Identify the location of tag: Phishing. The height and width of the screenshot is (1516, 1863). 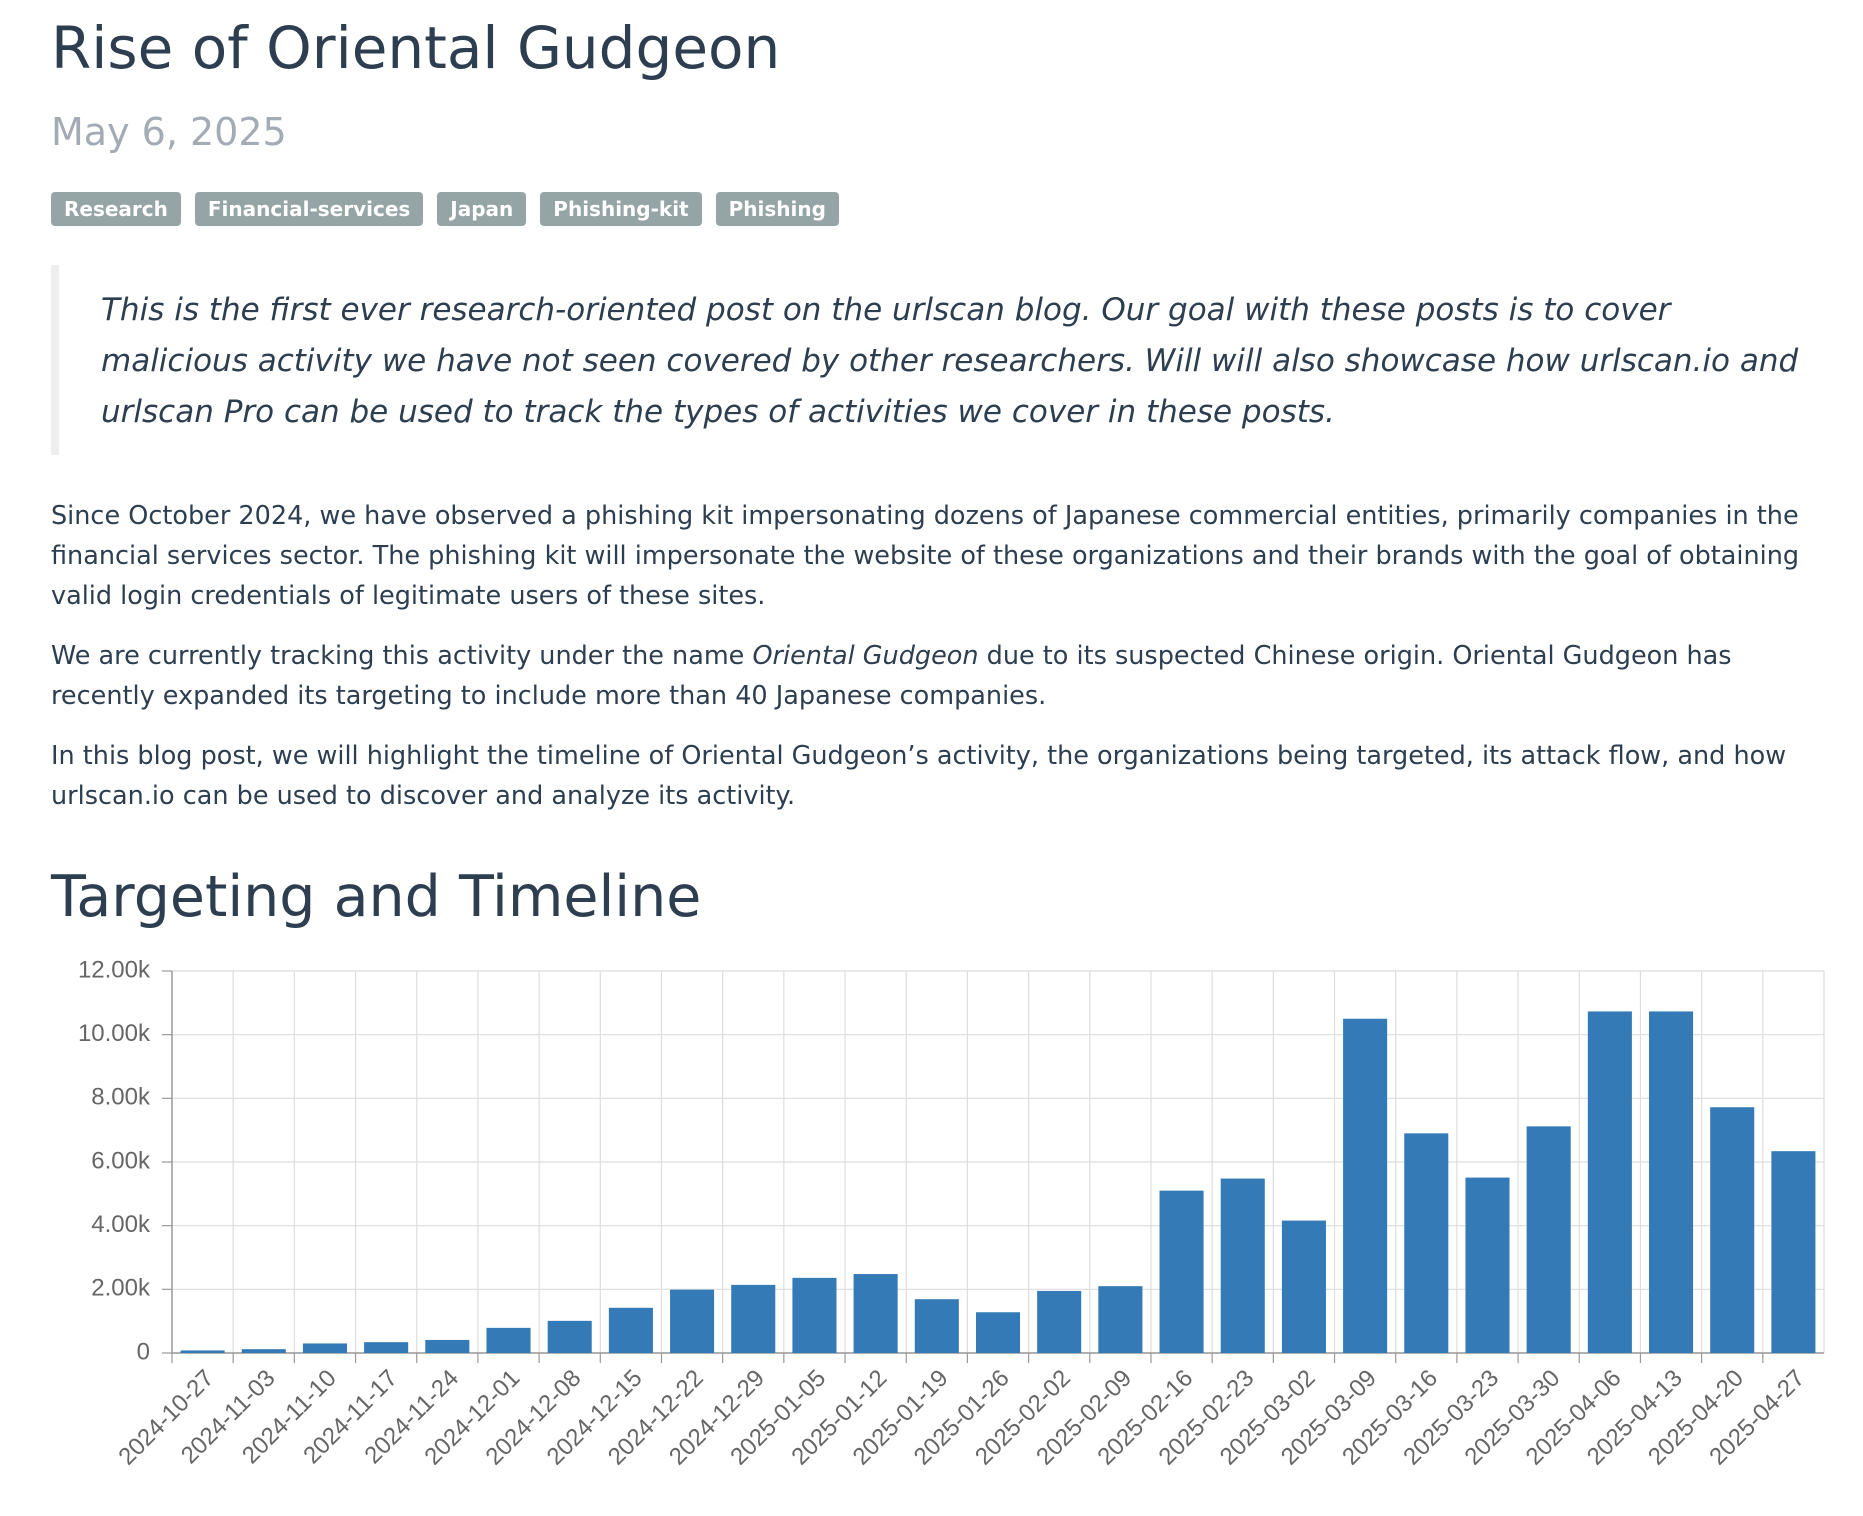
(777, 209).